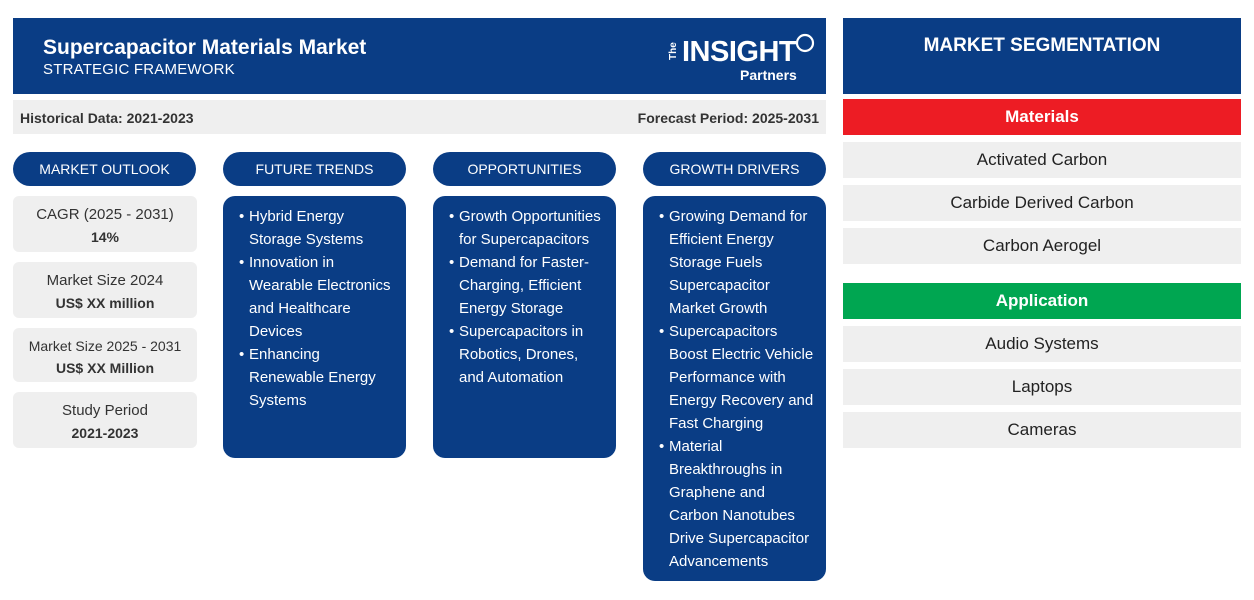 The width and height of the screenshot is (1254, 600). What do you see at coordinates (1042, 430) in the screenshot?
I see `segment-item-cameras: Cameras` at bounding box center [1042, 430].